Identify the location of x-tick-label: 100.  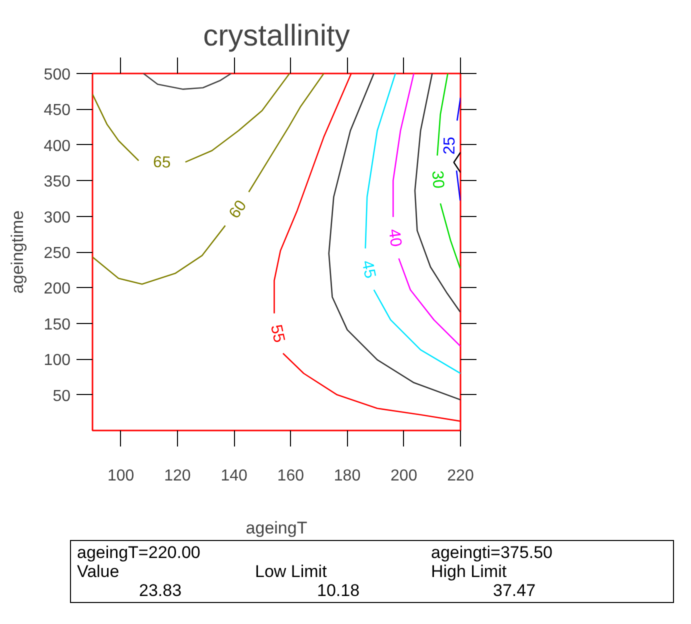
(120, 476).